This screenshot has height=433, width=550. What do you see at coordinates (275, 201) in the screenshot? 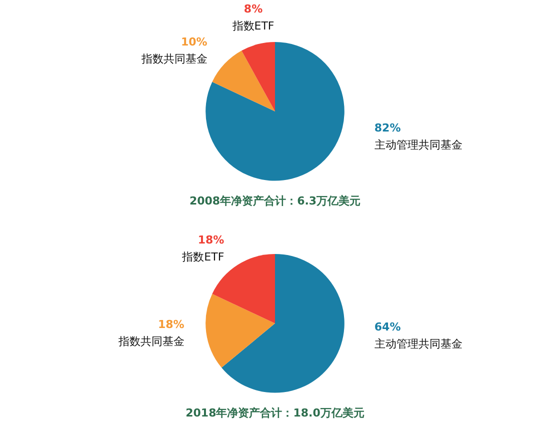
I see `text: 2008年净资产合计：6.3万亿美元` at bounding box center [275, 201].